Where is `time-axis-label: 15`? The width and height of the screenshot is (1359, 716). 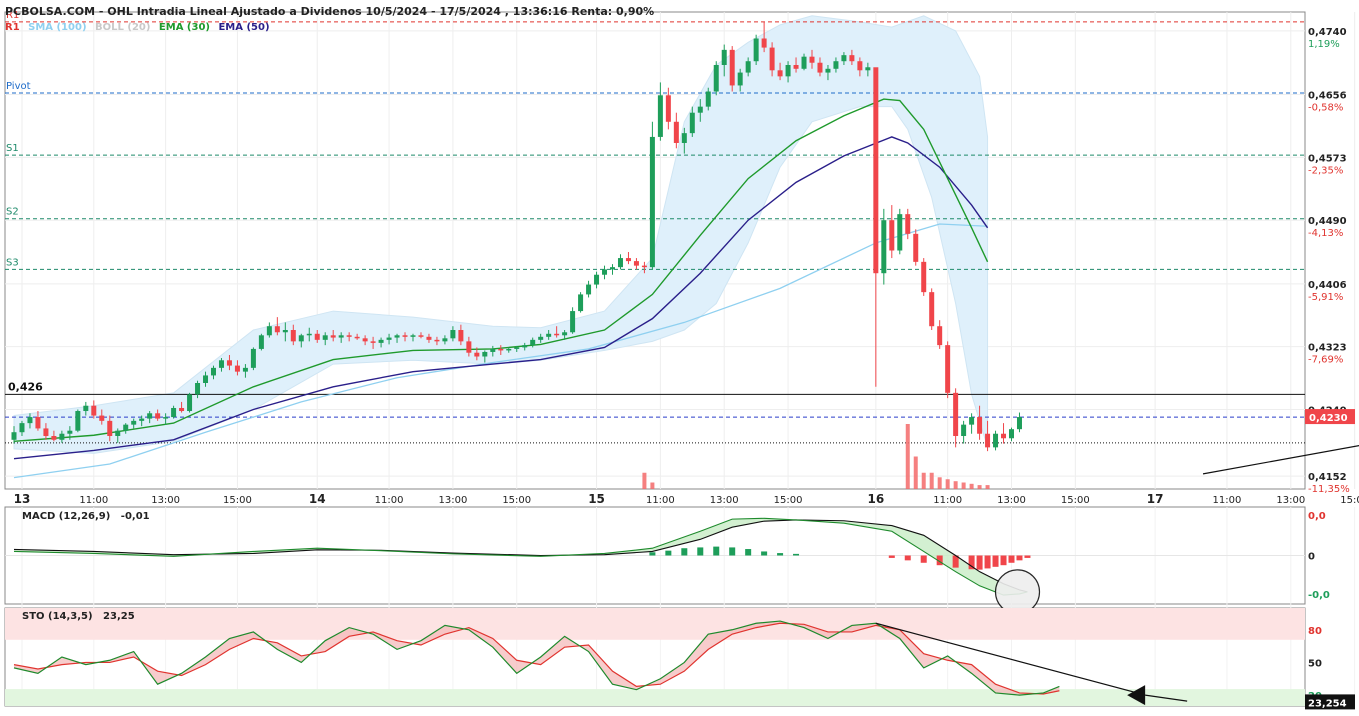
time-axis-label: 15 is located at coordinates (596, 499).